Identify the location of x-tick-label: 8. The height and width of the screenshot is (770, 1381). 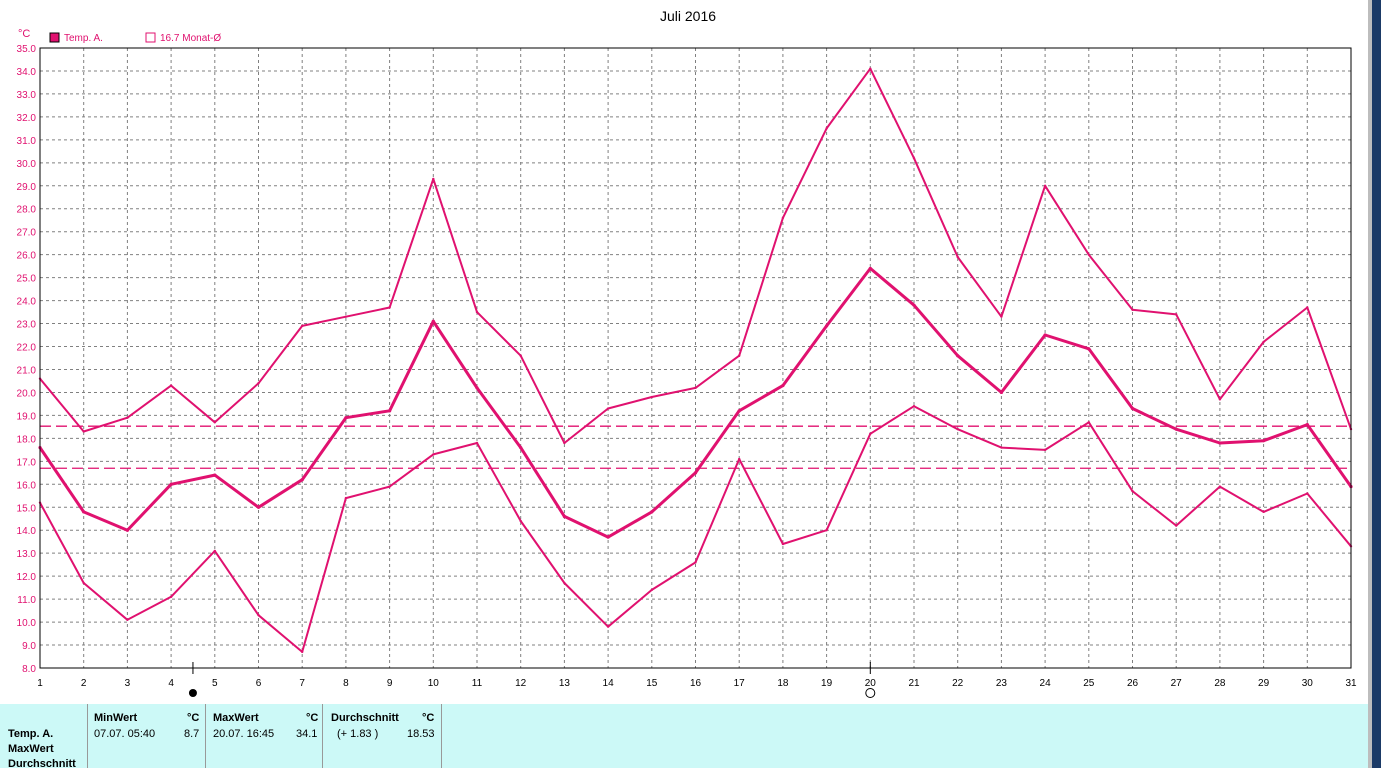
(346, 683).